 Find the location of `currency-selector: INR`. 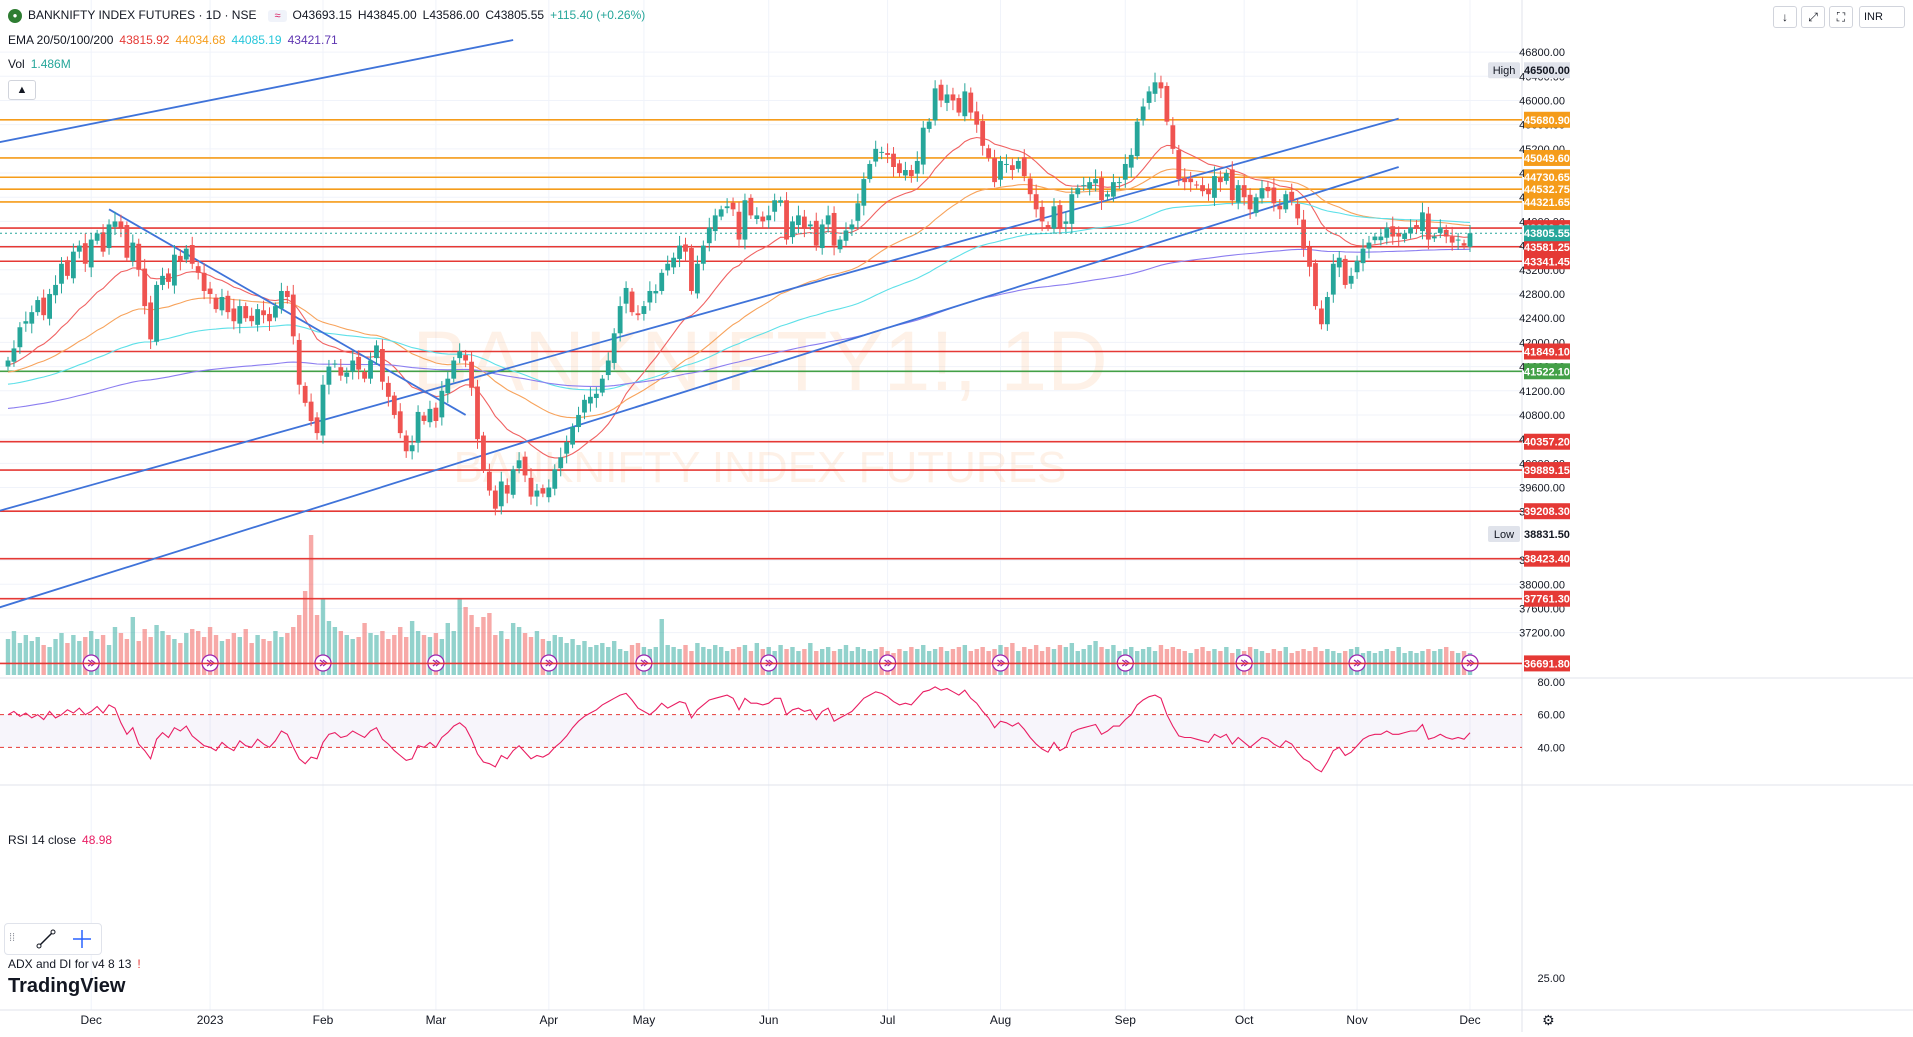

currency-selector: INR is located at coordinates (1882, 17).